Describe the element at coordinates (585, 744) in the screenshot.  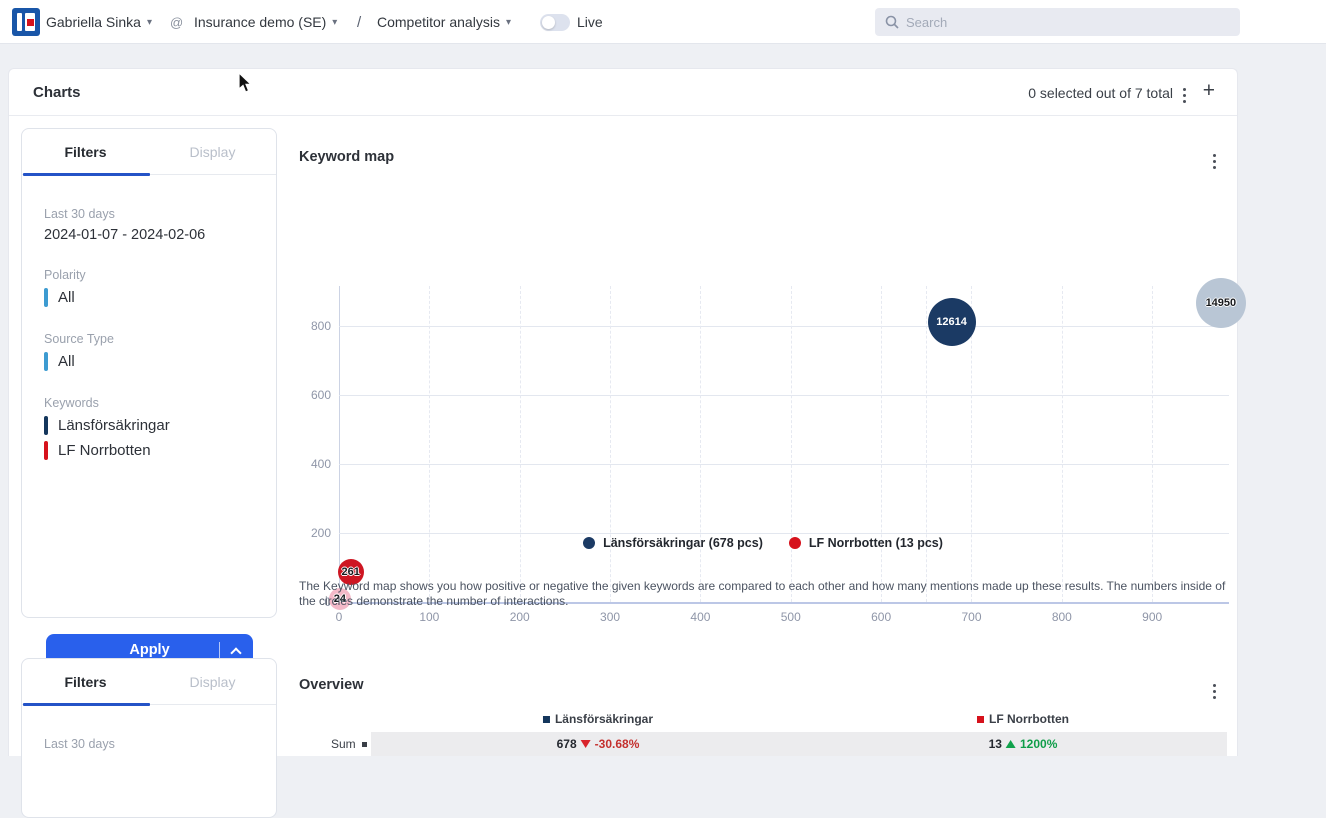
I see `triangle-down-icon` at that location.